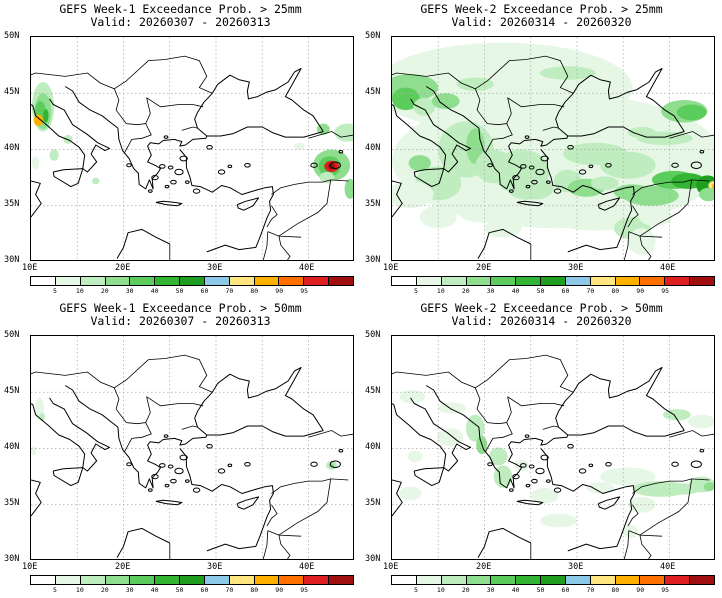 This screenshot has height=598, width=722. I want to click on panel-title: GEFS Week-1 Exceedance Prob. > 50mm, so click(180, 308).